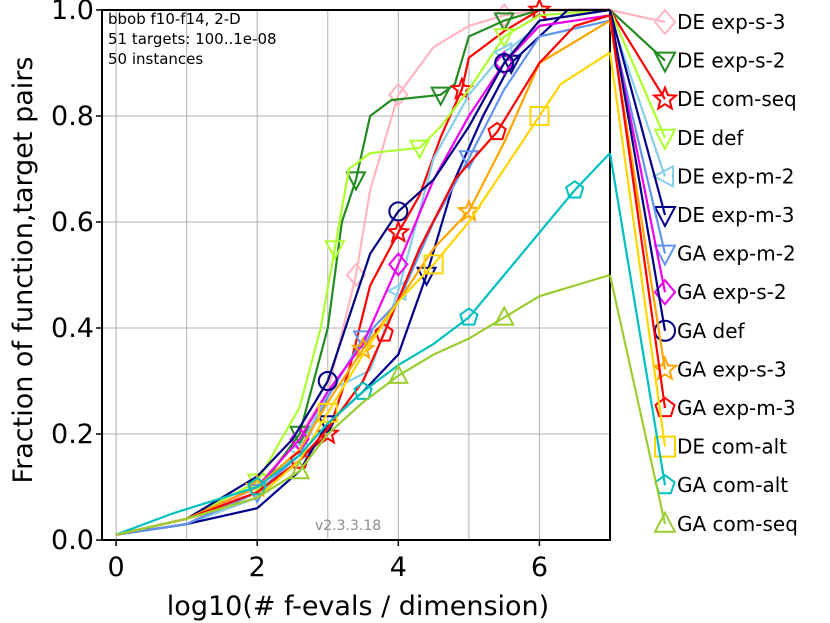 The image size is (830, 623). I want to click on annotation-line-1: bbob f10-f14, 2-D, so click(174, 19).